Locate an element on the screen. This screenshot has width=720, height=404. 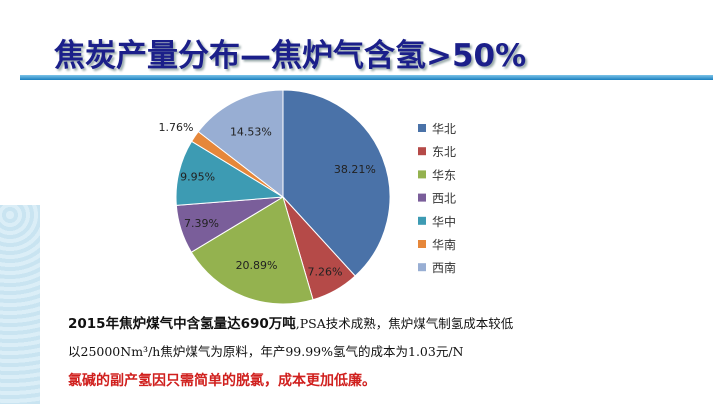
data-label: 1.76% is located at coordinates (176, 127).